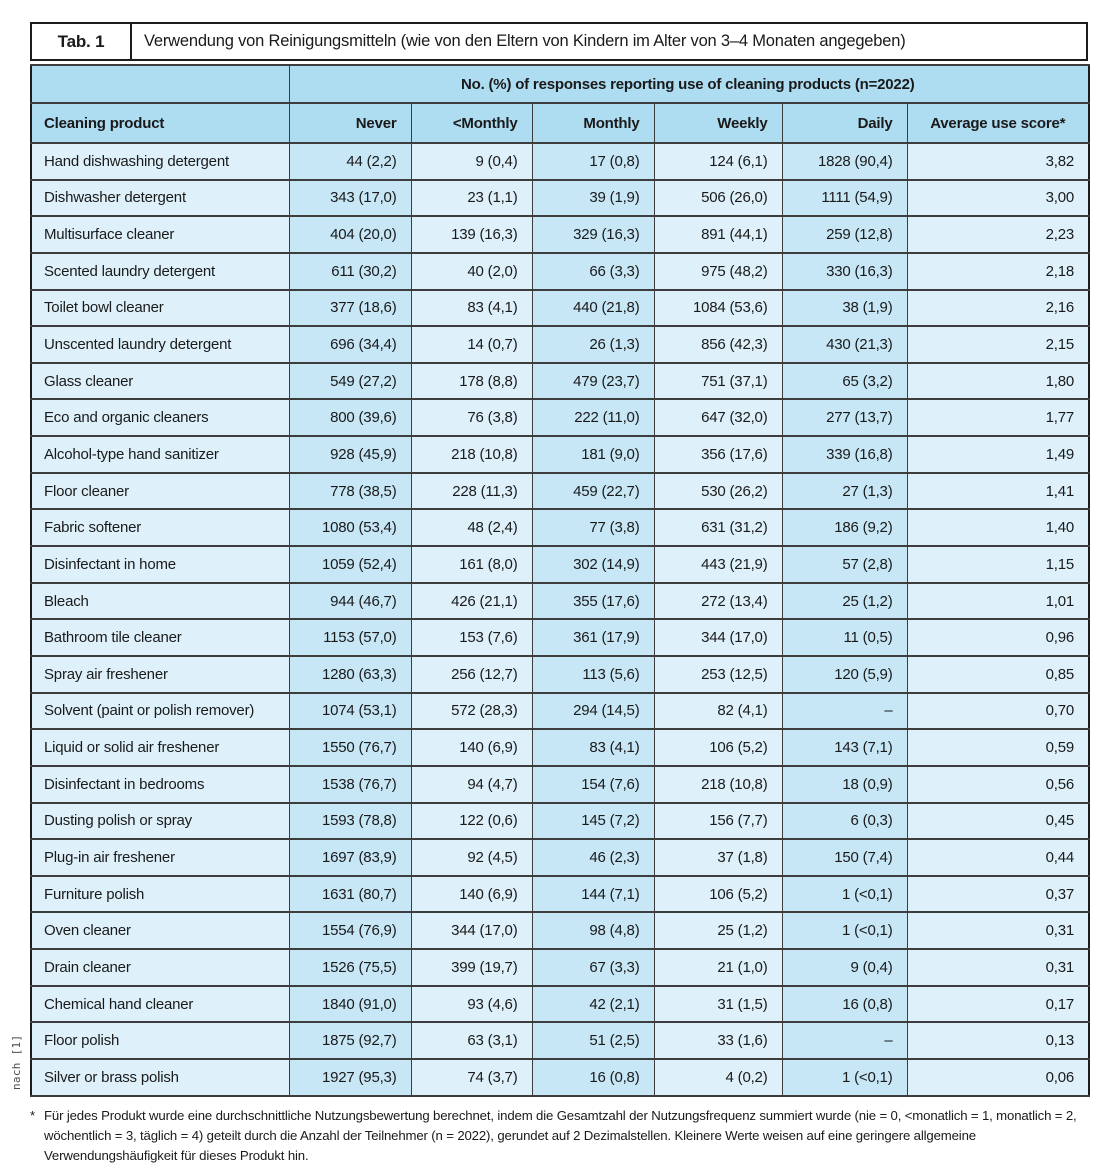  What do you see at coordinates (718, 381) in the screenshot?
I see `value-cell: 751 (37,1)` at bounding box center [718, 381].